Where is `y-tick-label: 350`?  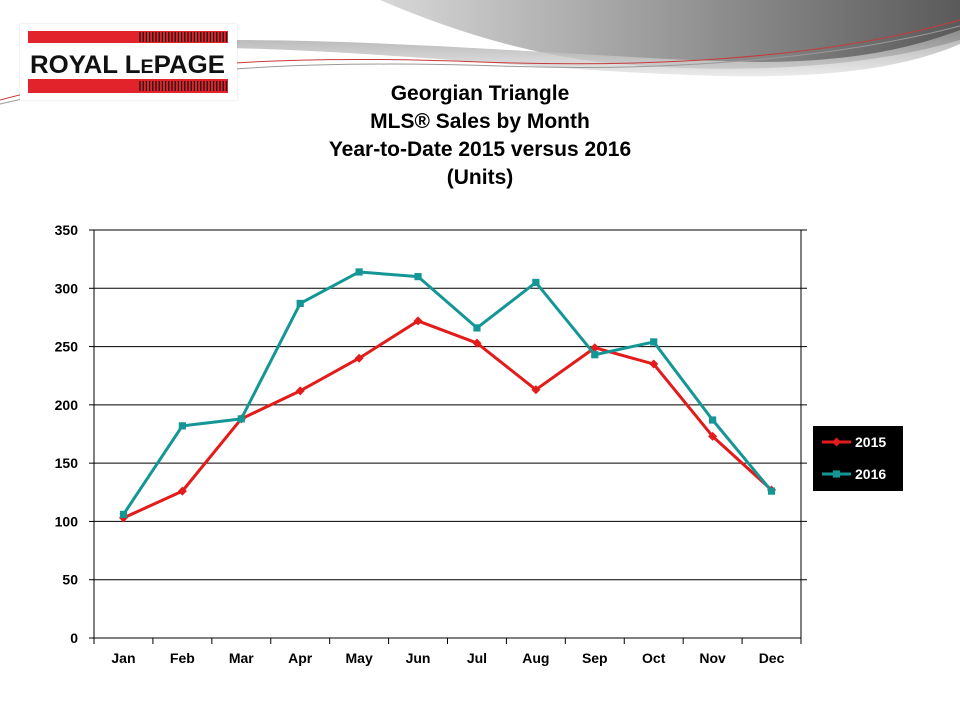
y-tick-label: 350 is located at coordinates (67, 230).